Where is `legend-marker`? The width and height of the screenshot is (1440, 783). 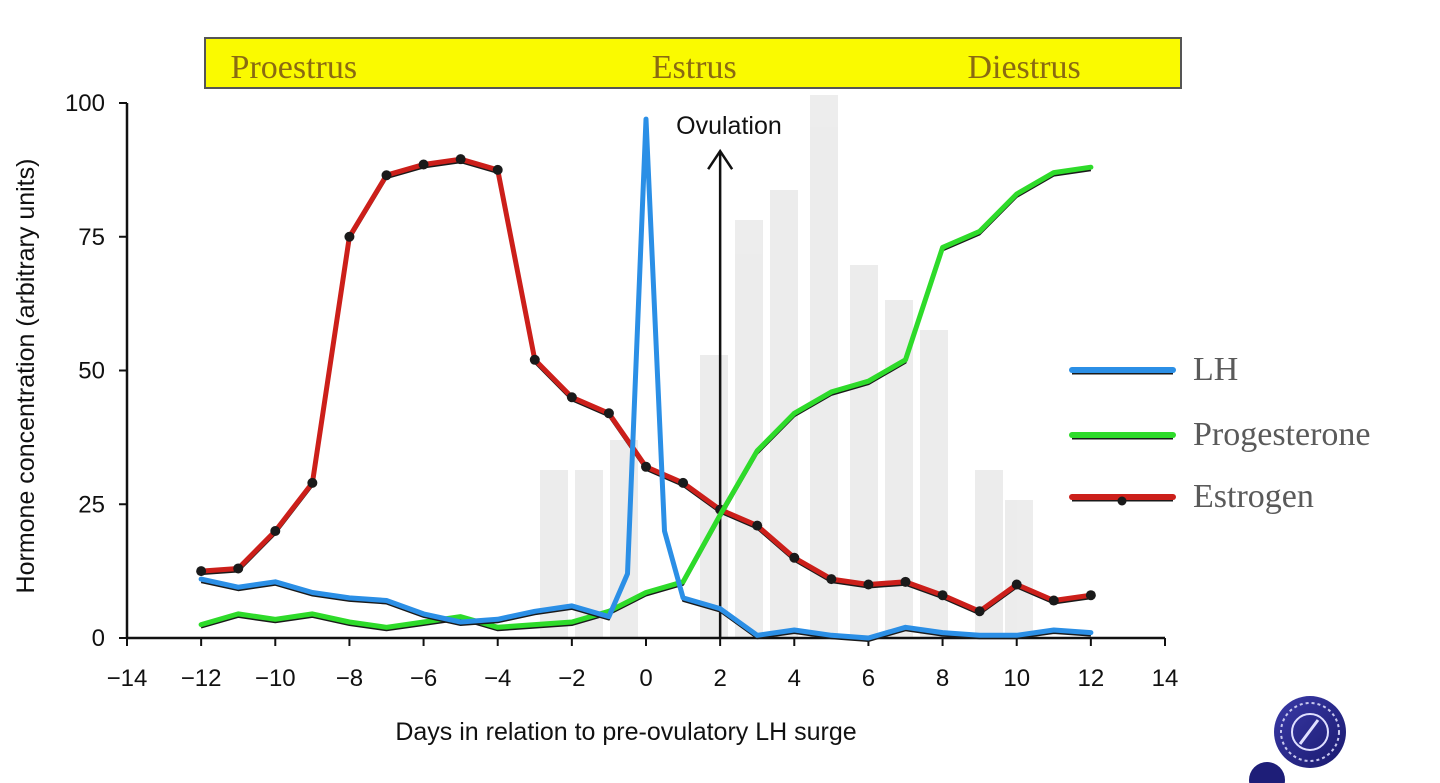 legend-marker is located at coordinates (1122, 501).